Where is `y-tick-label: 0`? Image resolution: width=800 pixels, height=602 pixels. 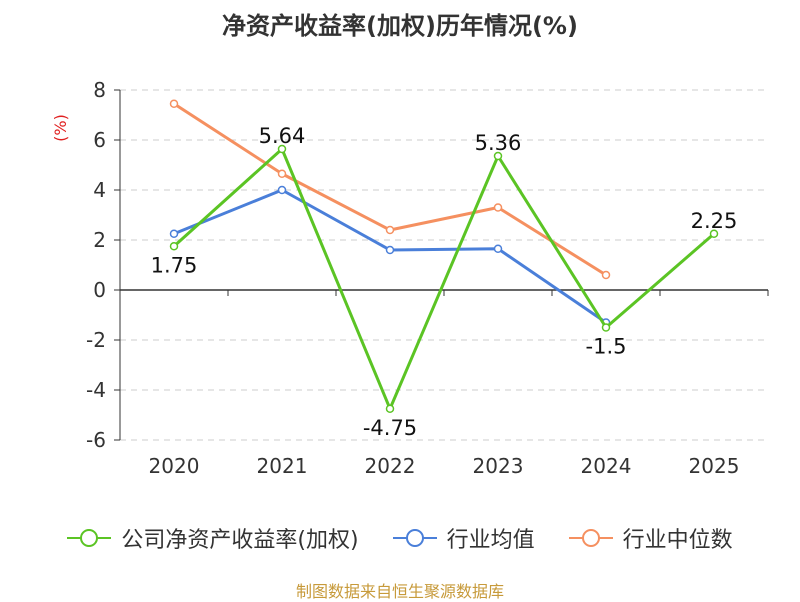
y-tick-label: 0 is located at coordinates (99, 290).